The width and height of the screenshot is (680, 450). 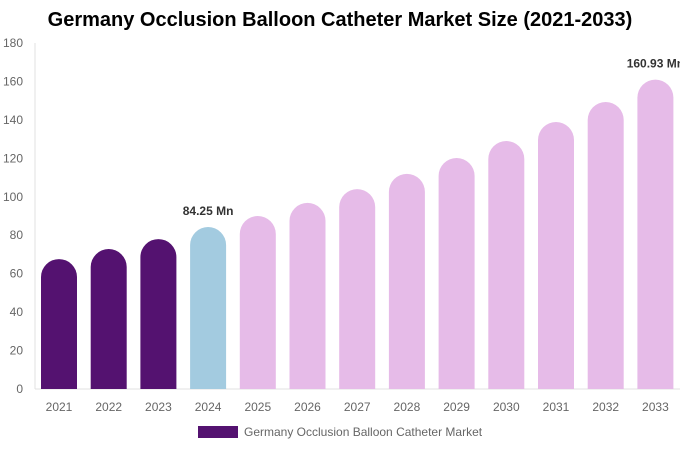 What do you see at coordinates (556, 407) in the screenshot?
I see `x-tick-label: 2031` at bounding box center [556, 407].